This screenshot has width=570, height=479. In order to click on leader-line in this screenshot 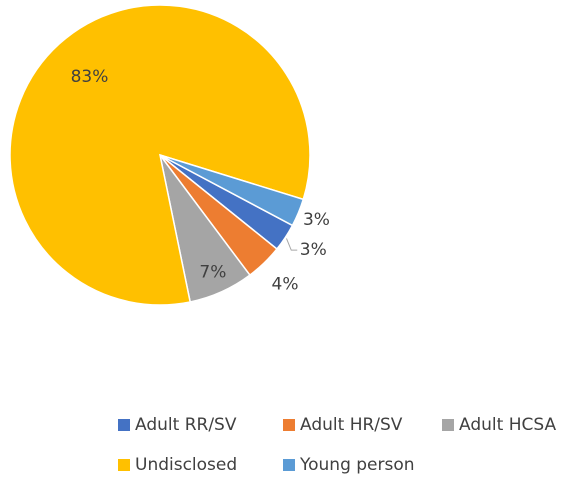, I will do `click(292, 244)`.